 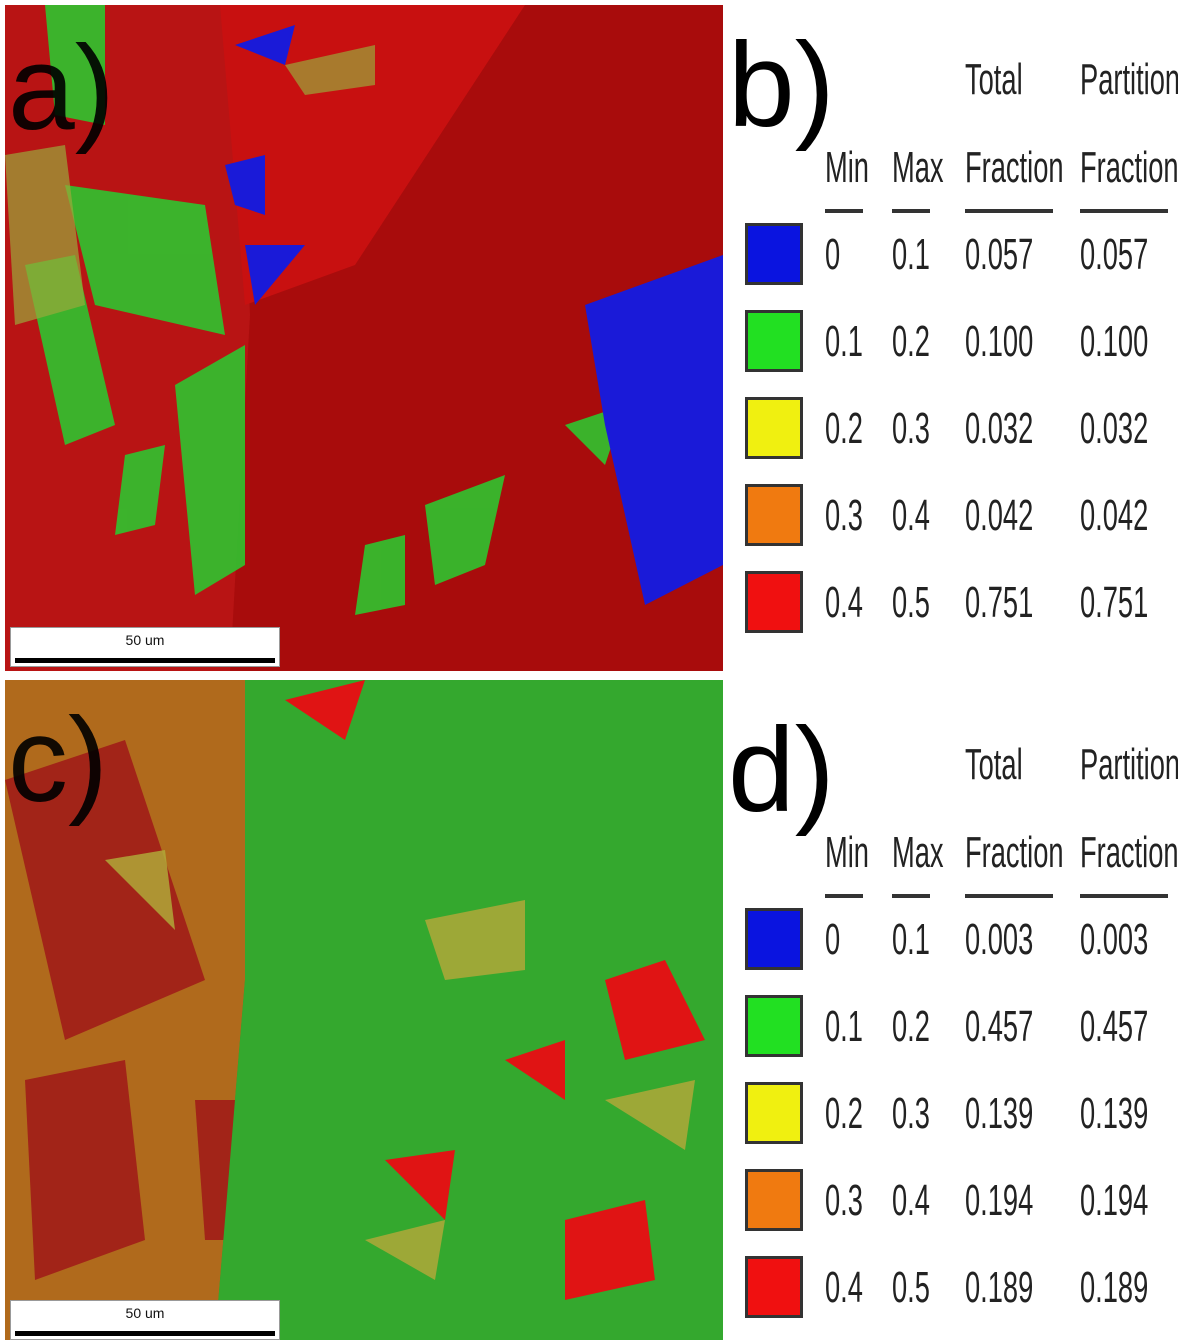 What do you see at coordinates (61, 88) in the screenshot?
I see `panel-label: a)` at bounding box center [61, 88].